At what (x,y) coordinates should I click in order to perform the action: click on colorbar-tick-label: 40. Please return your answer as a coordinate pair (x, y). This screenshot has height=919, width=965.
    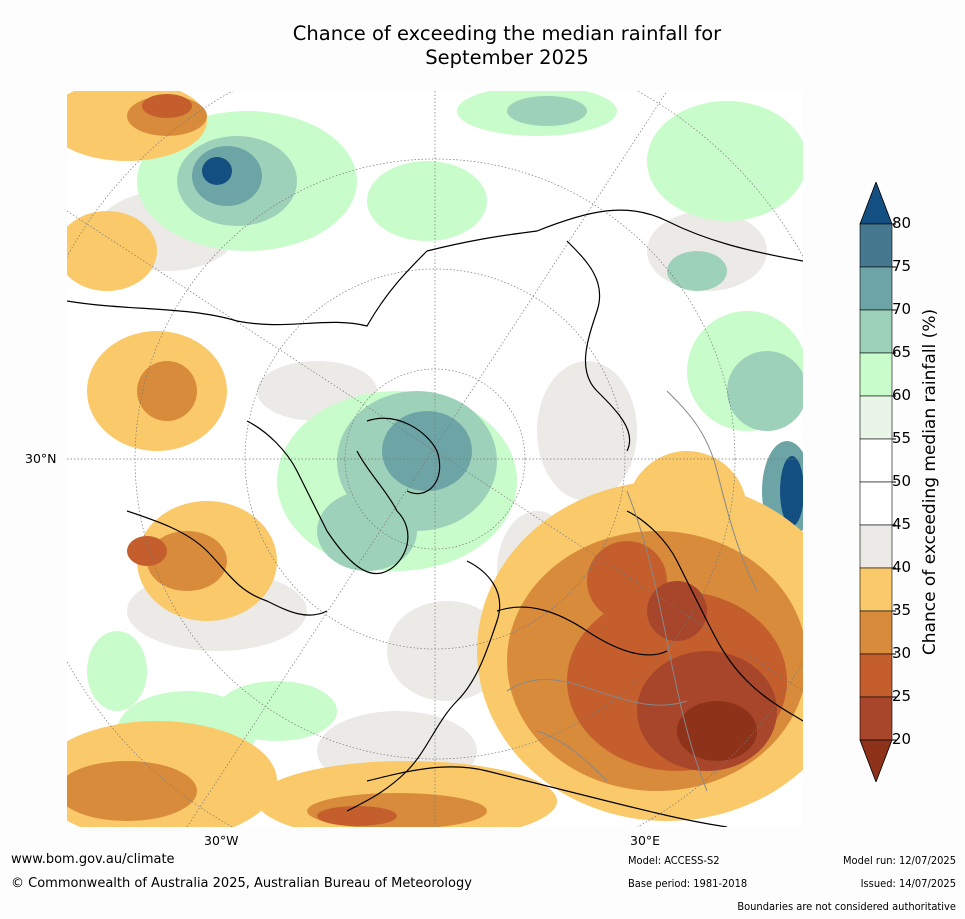
    Looking at the image, I should click on (902, 567).